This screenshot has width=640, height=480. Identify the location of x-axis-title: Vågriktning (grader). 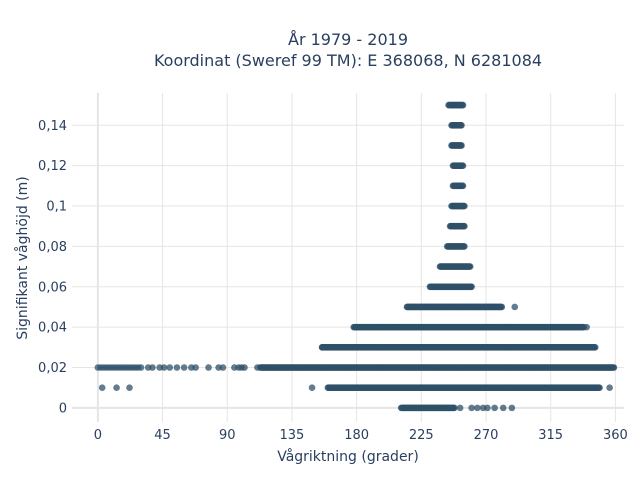
(348, 456).